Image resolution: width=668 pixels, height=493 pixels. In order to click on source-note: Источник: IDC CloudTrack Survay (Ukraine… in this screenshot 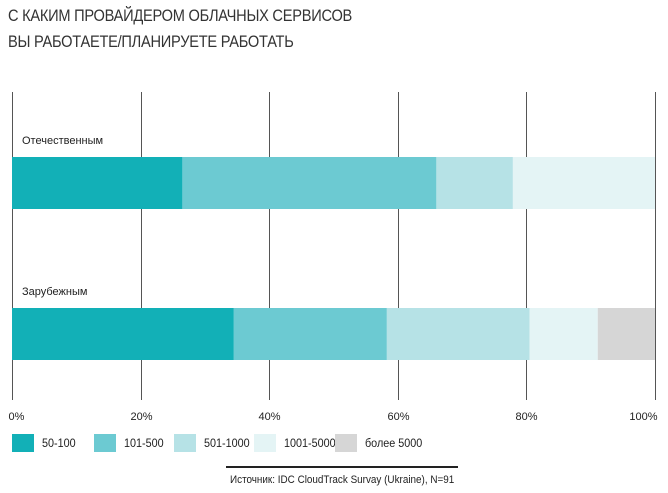, I will do `click(342, 480)`.